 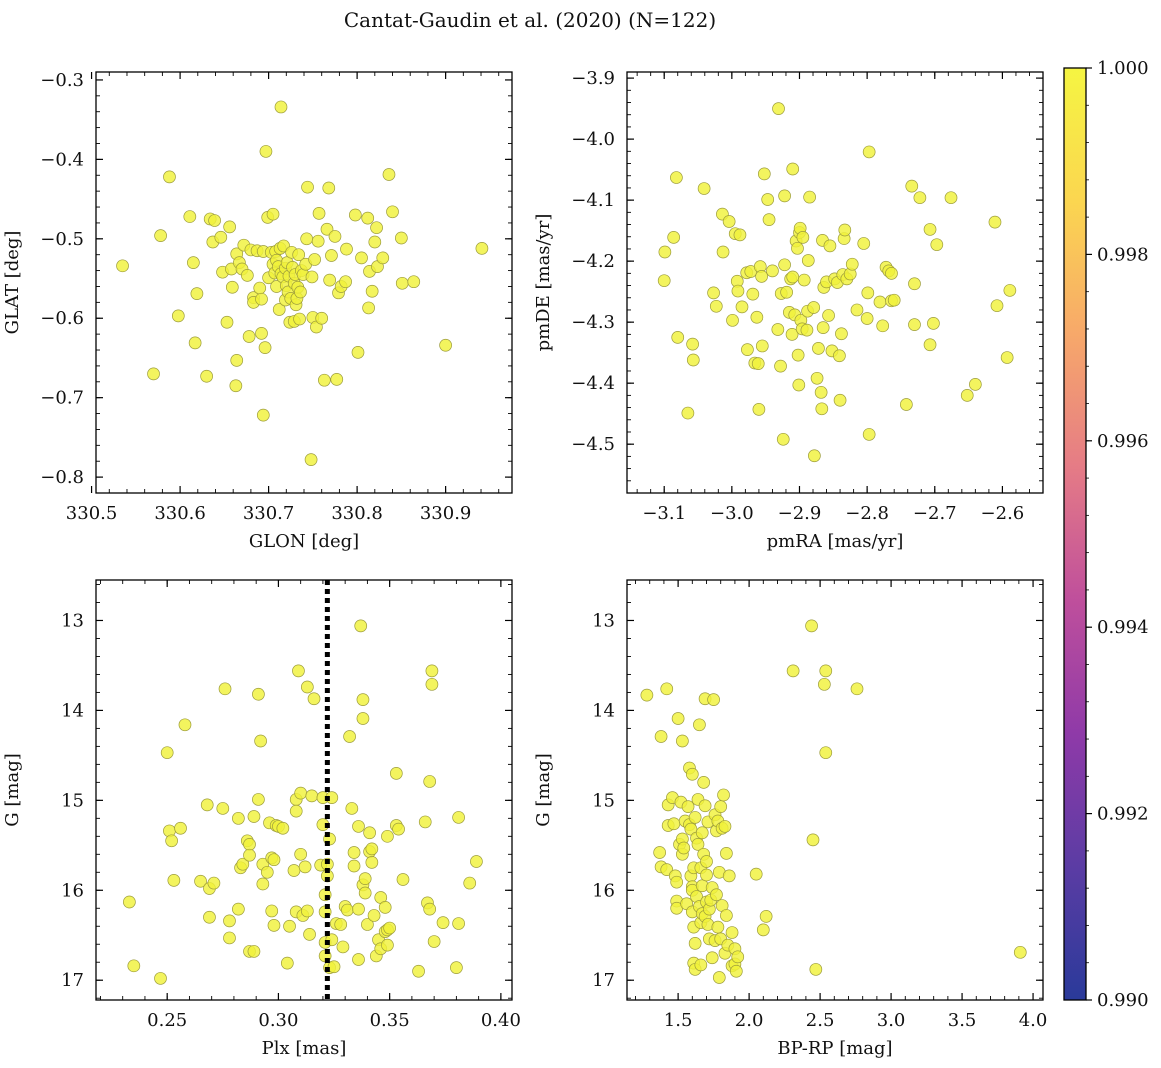 I want to click on x-tick-label: 0.40, so click(x=501, y=1020).